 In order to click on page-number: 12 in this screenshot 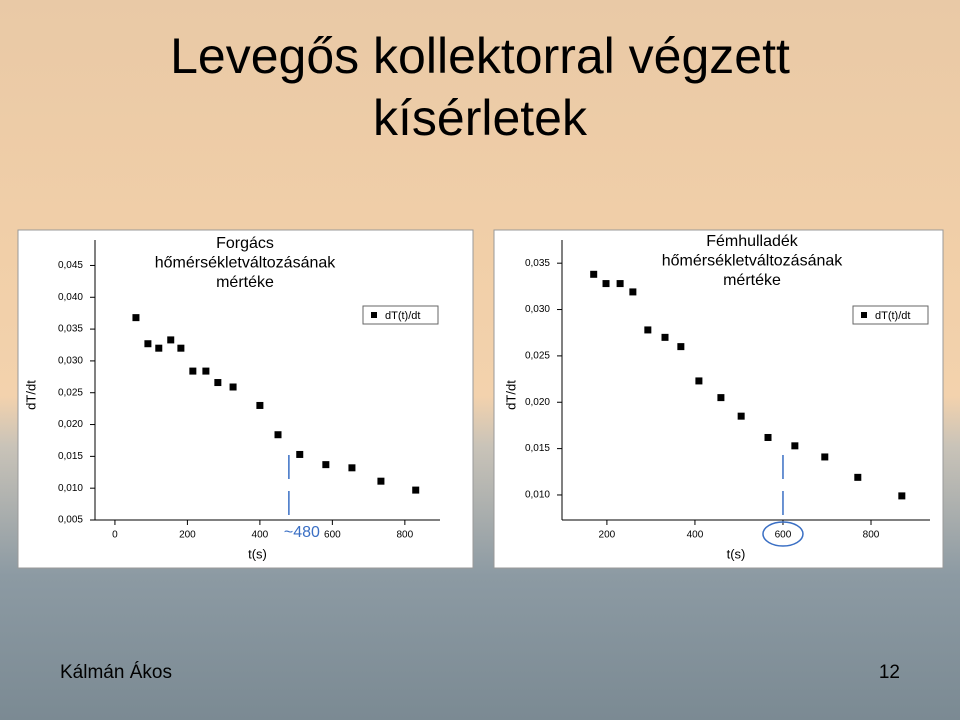, I will do `click(889, 672)`.